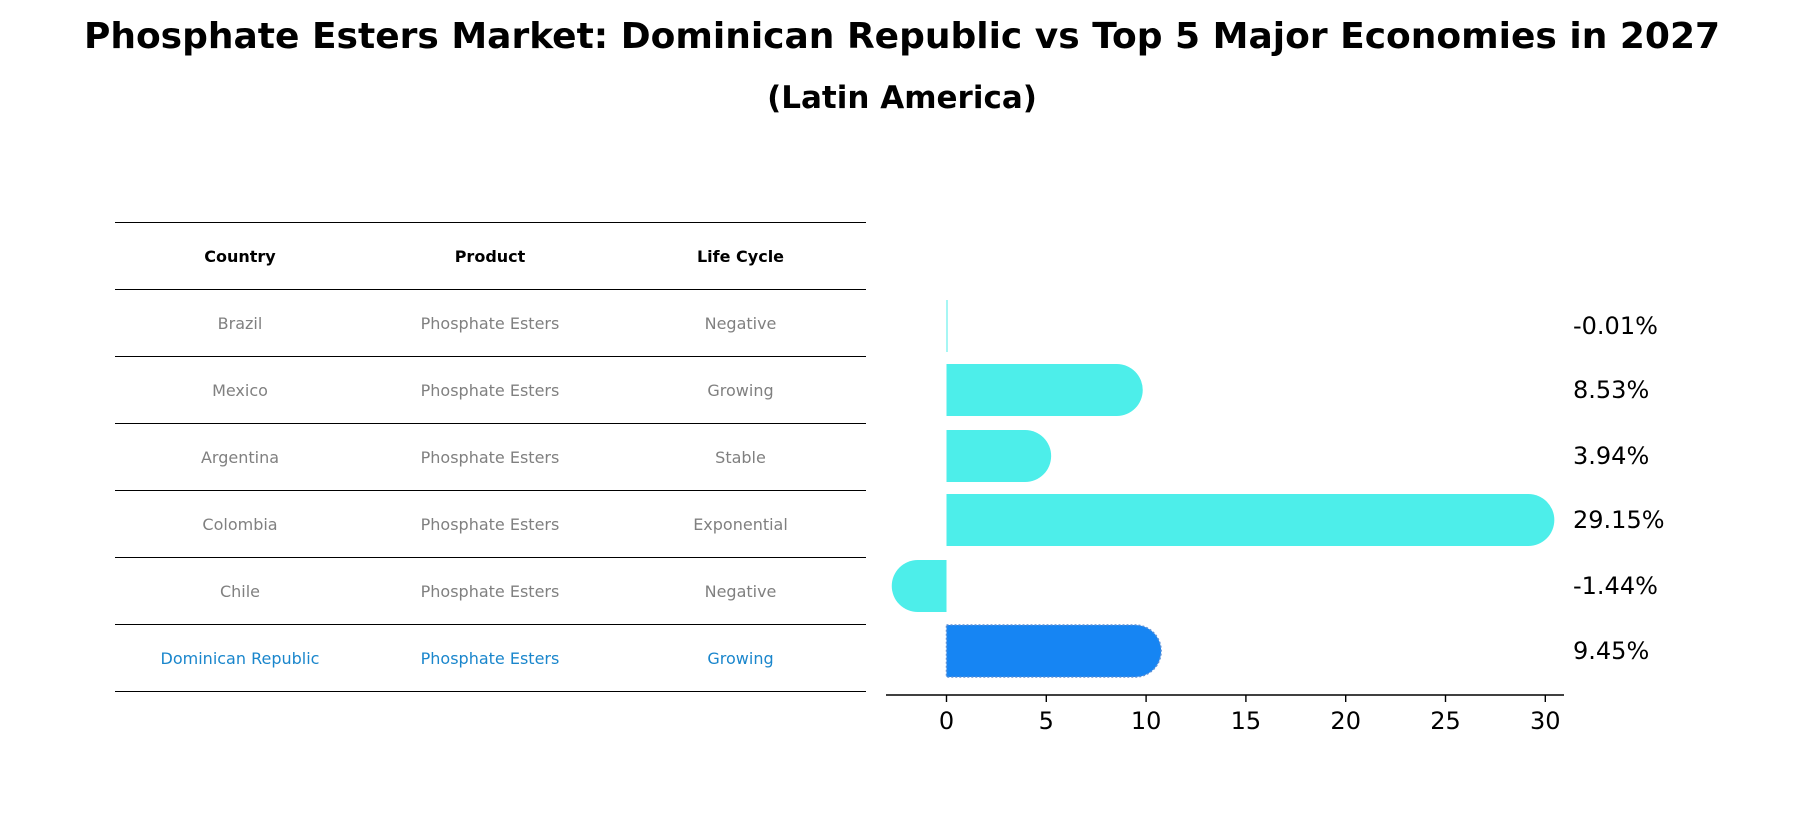 This screenshot has height=823, width=1804. Describe the element at coordinates (1611, 651) in the screenshot. I see `value-label: 9.45%` at that location.